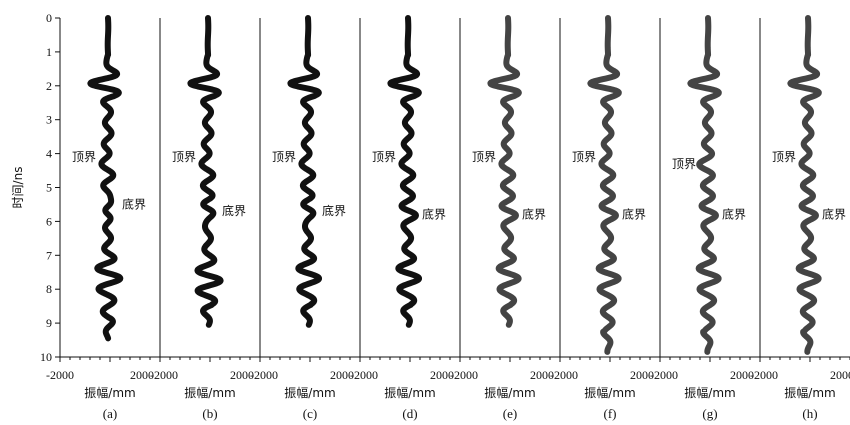 This screenshot has width=850, height=425. I want to click on y-axis: 0 1 2 3 4 5 6 7 8 9 10, so click(50, 187).